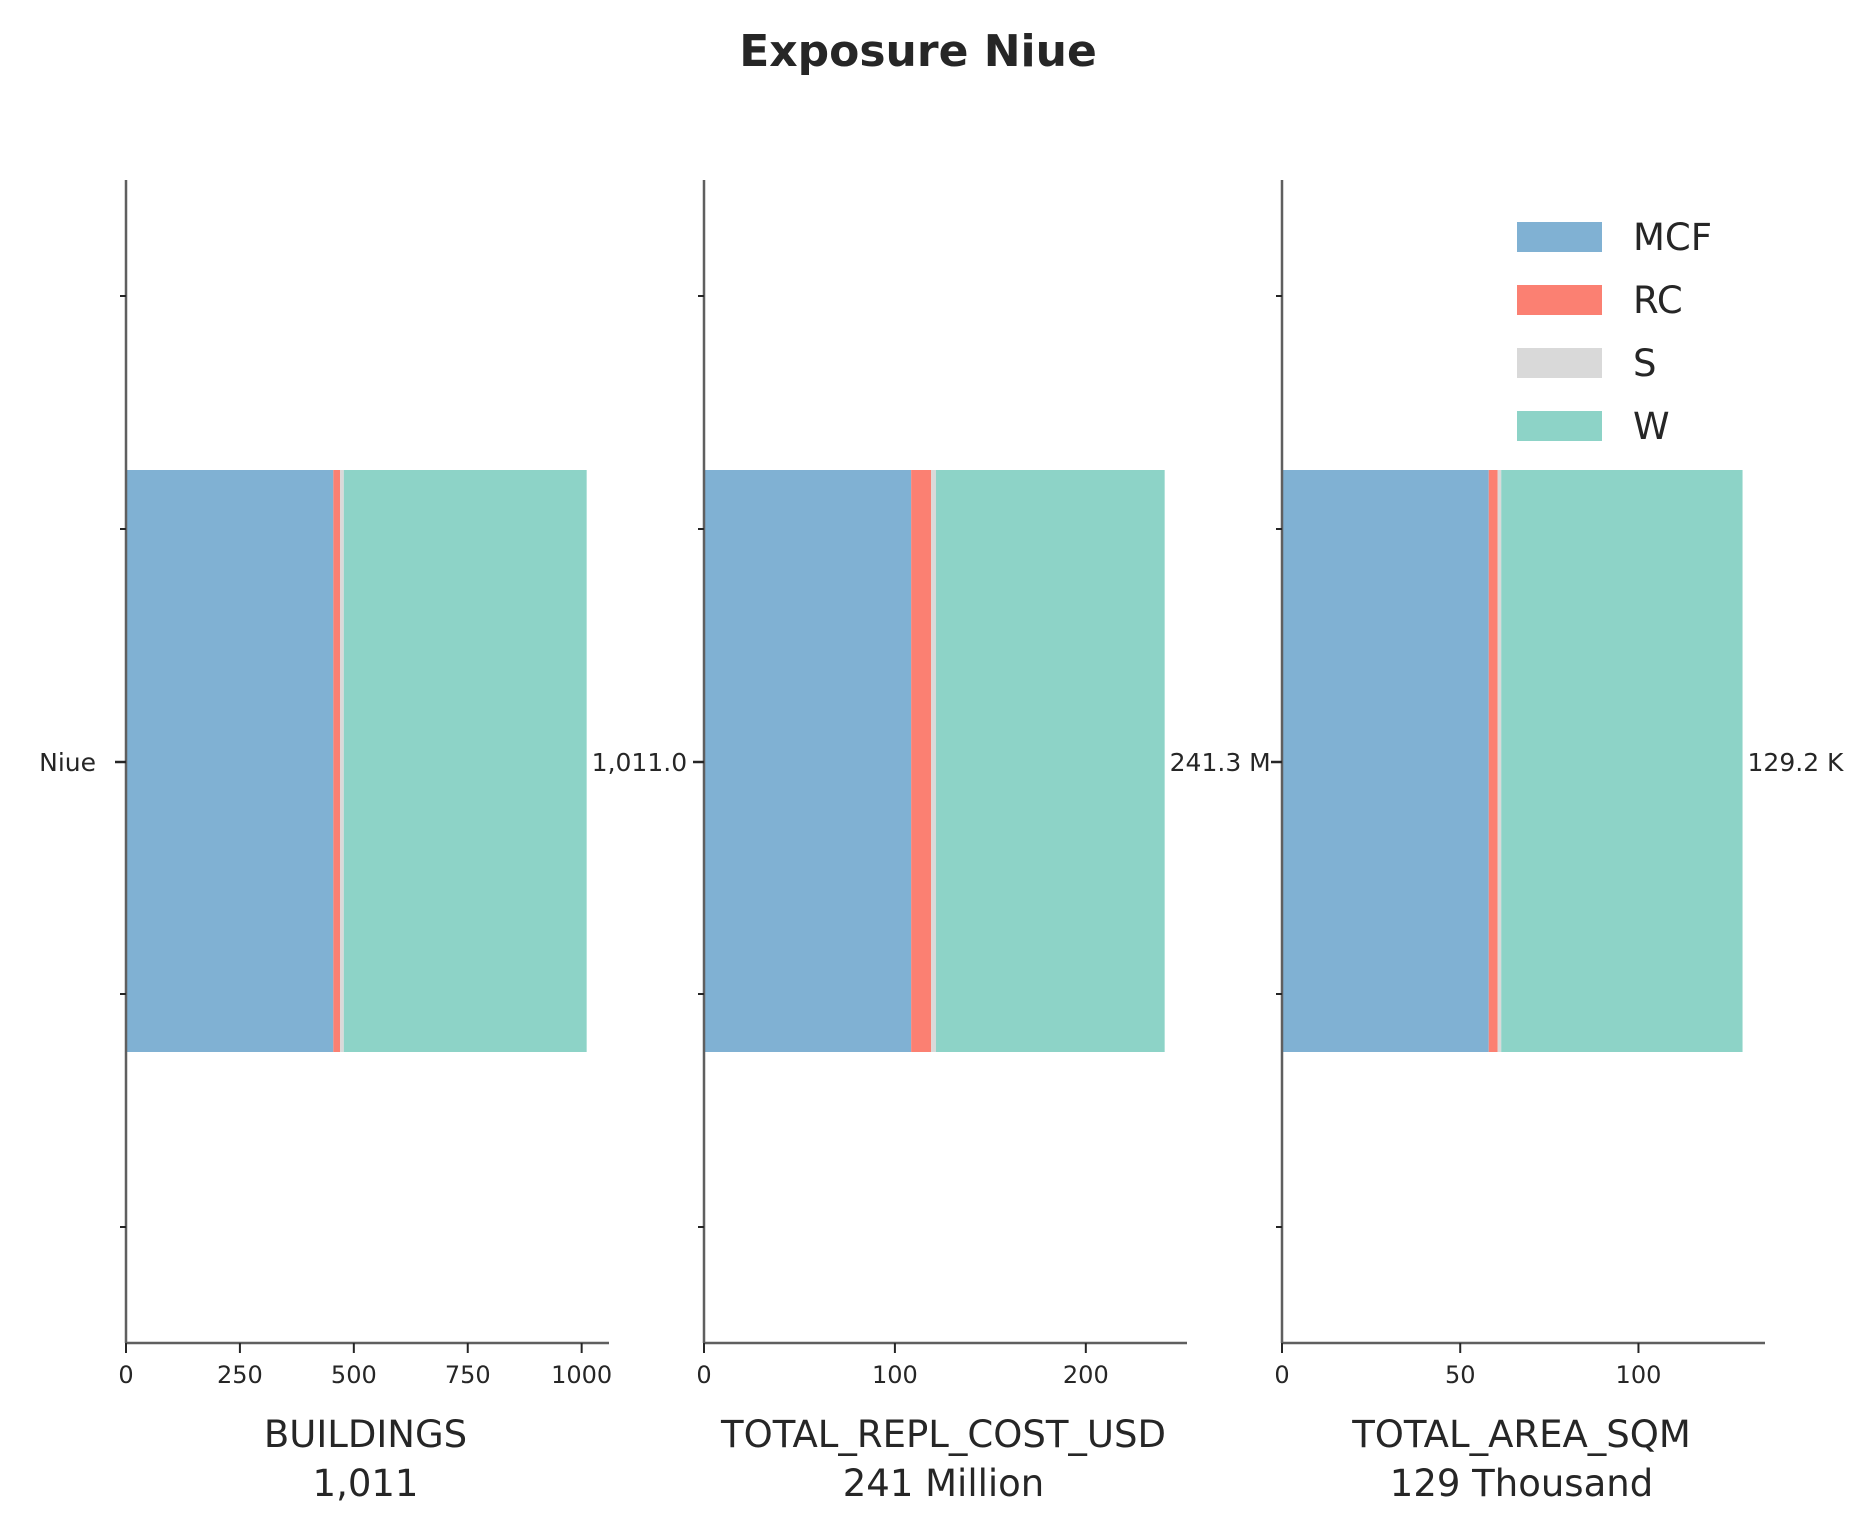 The width and height of the screenshot is (1876, 1533). Describe the element at coordinates (1460, 1375) in the screenshot. I see `x-tick-label-panel-3: 50` at that location.